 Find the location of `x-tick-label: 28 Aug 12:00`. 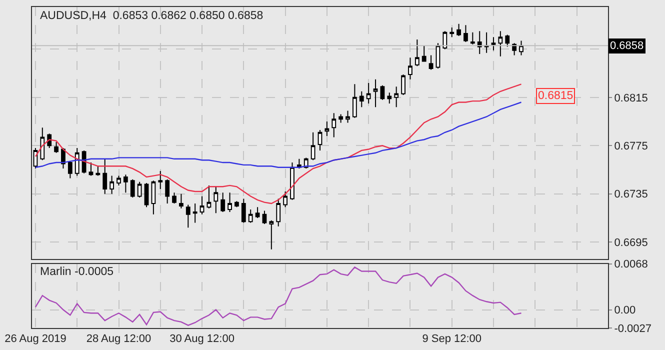

x-tick-label: 28 Aug 12:00 is located at coordinates (119, 339).